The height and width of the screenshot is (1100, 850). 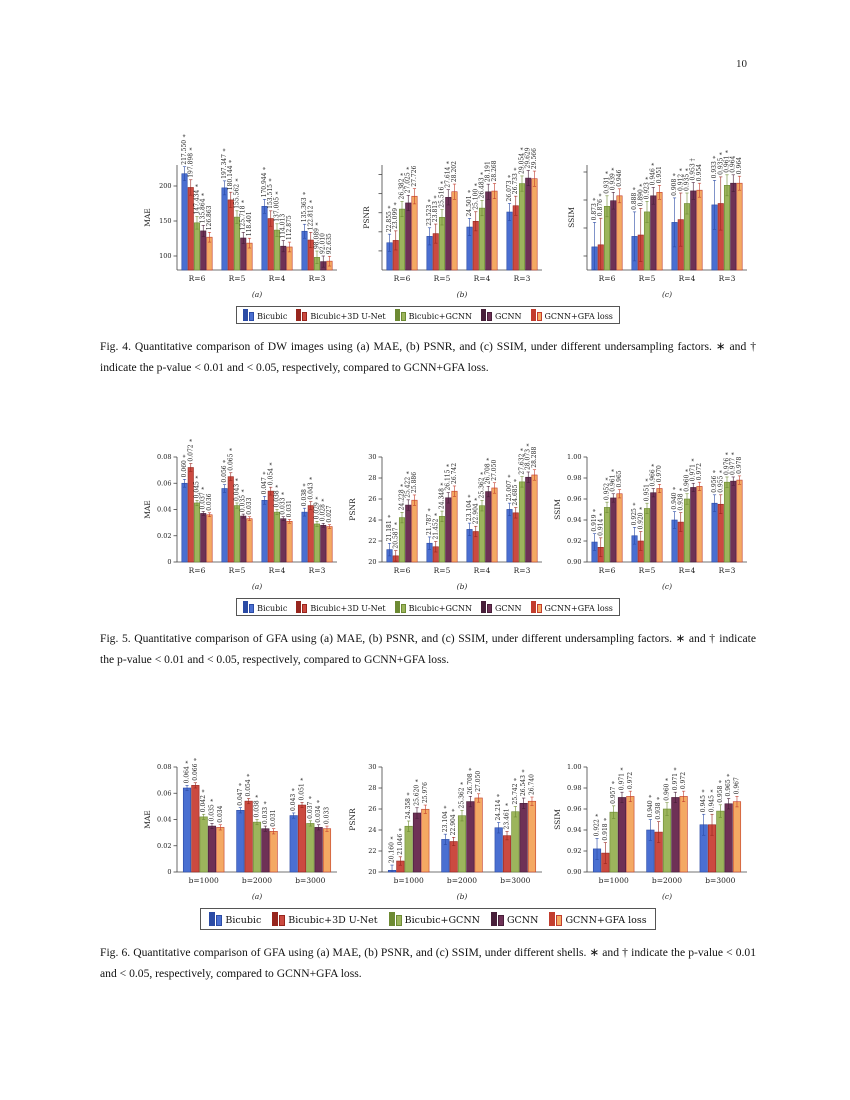 I want to click on svg-text: 0.955 ∗, so click(x=720, y=481).